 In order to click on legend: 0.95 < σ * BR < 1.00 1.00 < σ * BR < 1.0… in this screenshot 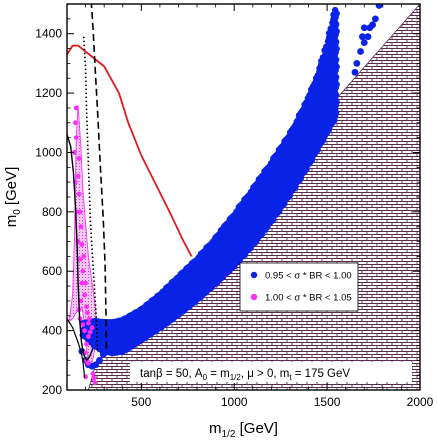, I will do `click(299, 287)`.